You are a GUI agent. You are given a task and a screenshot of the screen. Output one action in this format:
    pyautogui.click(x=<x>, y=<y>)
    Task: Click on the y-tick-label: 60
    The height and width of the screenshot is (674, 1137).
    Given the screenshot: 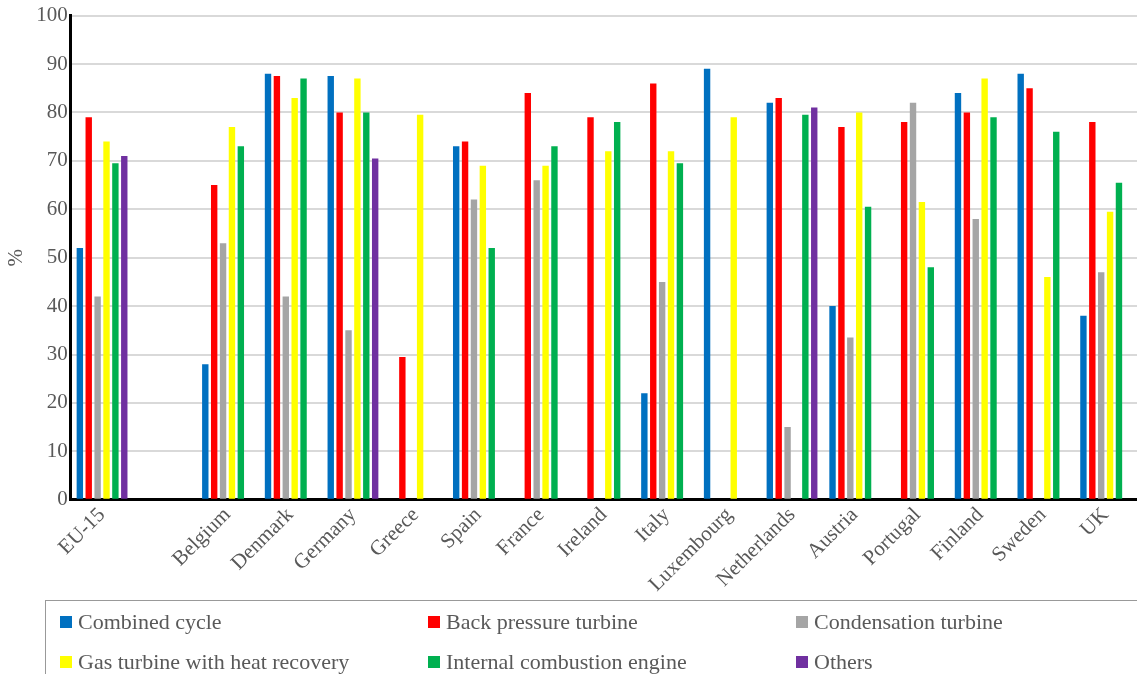 What is the action you would take?
    pyautogui.click(x=57, y=207)
    